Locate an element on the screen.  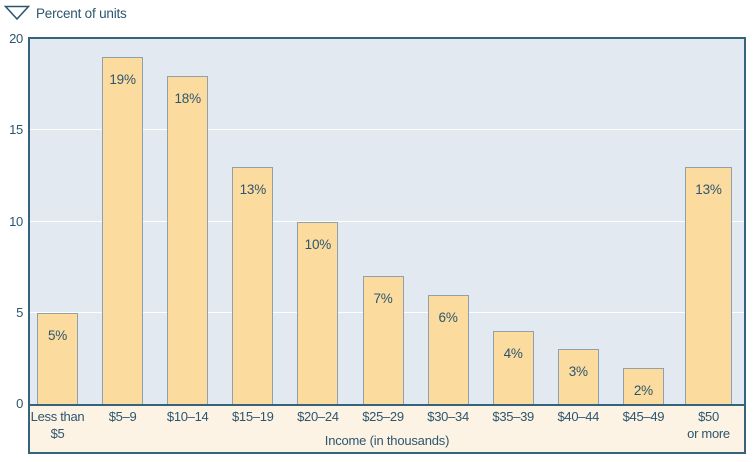
chart-header: Percent of units is located at coordinates (65, 13).